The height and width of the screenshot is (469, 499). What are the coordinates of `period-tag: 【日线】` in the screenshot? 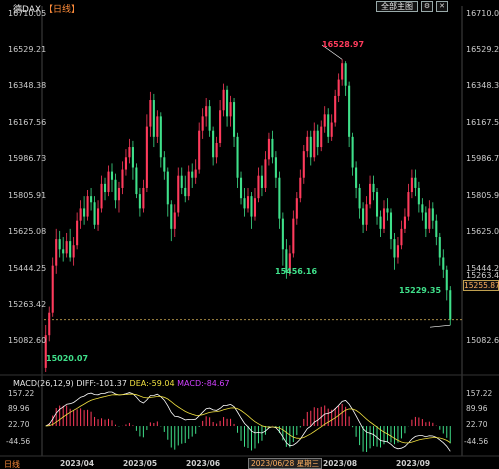 It's located at (61, 10).